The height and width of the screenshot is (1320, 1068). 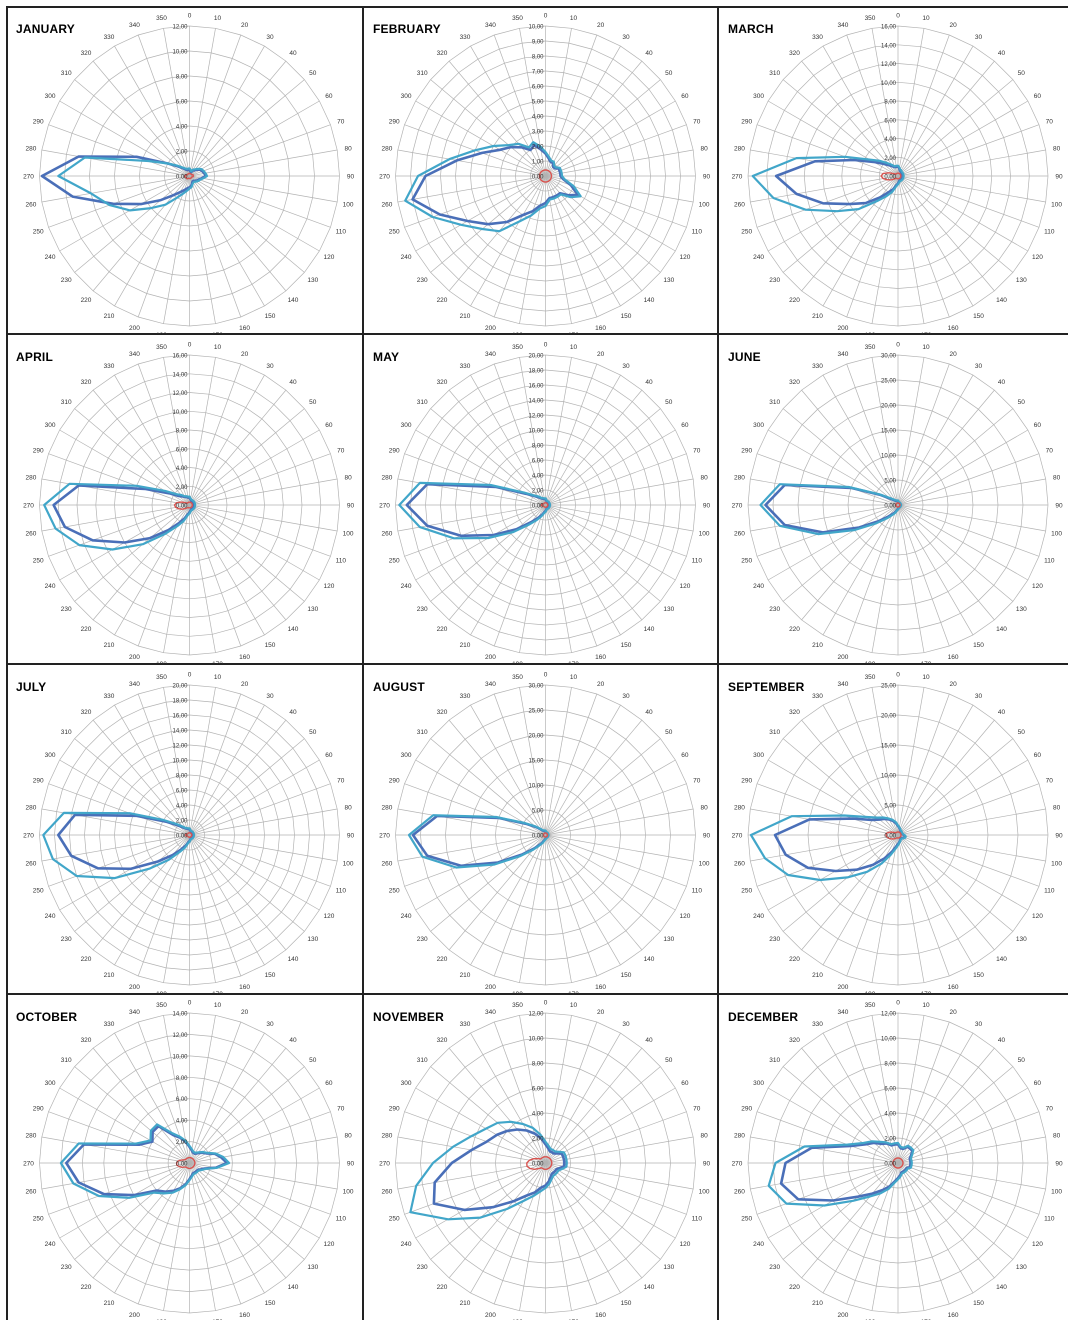 What do you see at coordinates (889, 432) in the screenshot?
I see `radial-tick-label: 15,00` at bounding box center [889, 432].